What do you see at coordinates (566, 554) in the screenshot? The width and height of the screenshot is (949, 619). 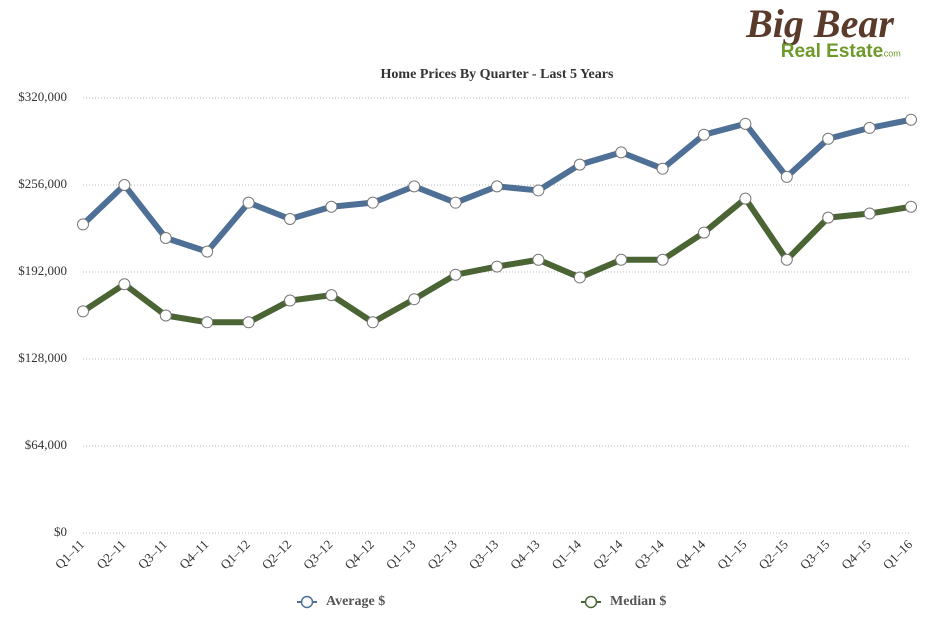 I see `x-tick-label: Q1–14` at bounding box center [566, 554].